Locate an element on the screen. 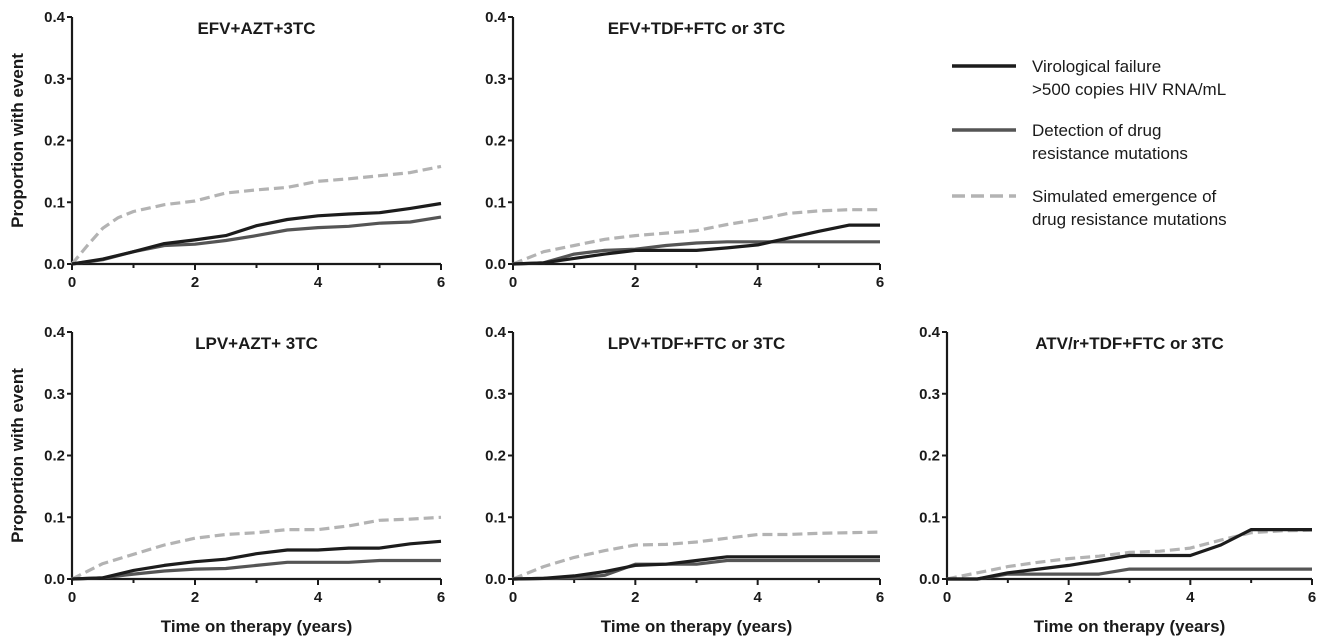 This screenshot has width=1327, height=638. panel-title: EFV+AZT+3TC is located at coordinates (256, 28).